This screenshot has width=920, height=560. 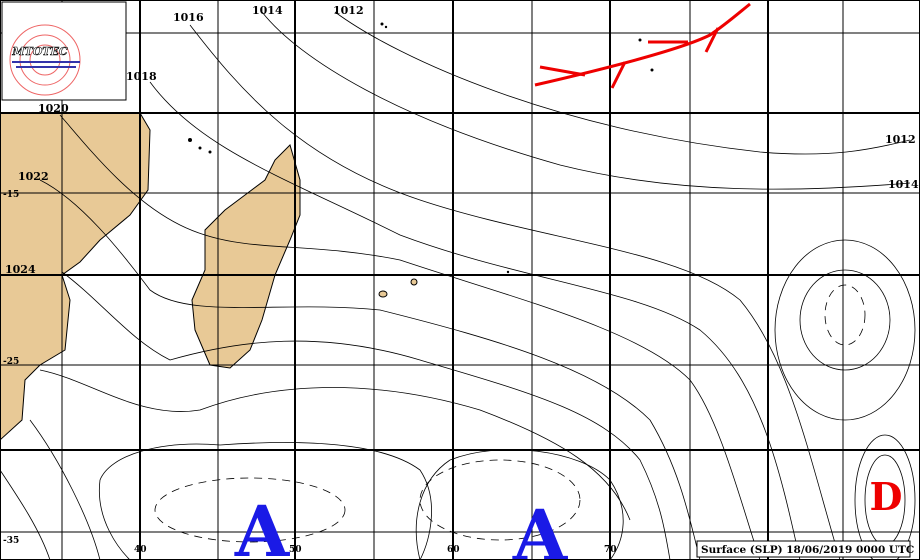 What do you see at coordinates (886, 496) in the screenshot?
I see `low-center: D` at bounding box center [886, 496].